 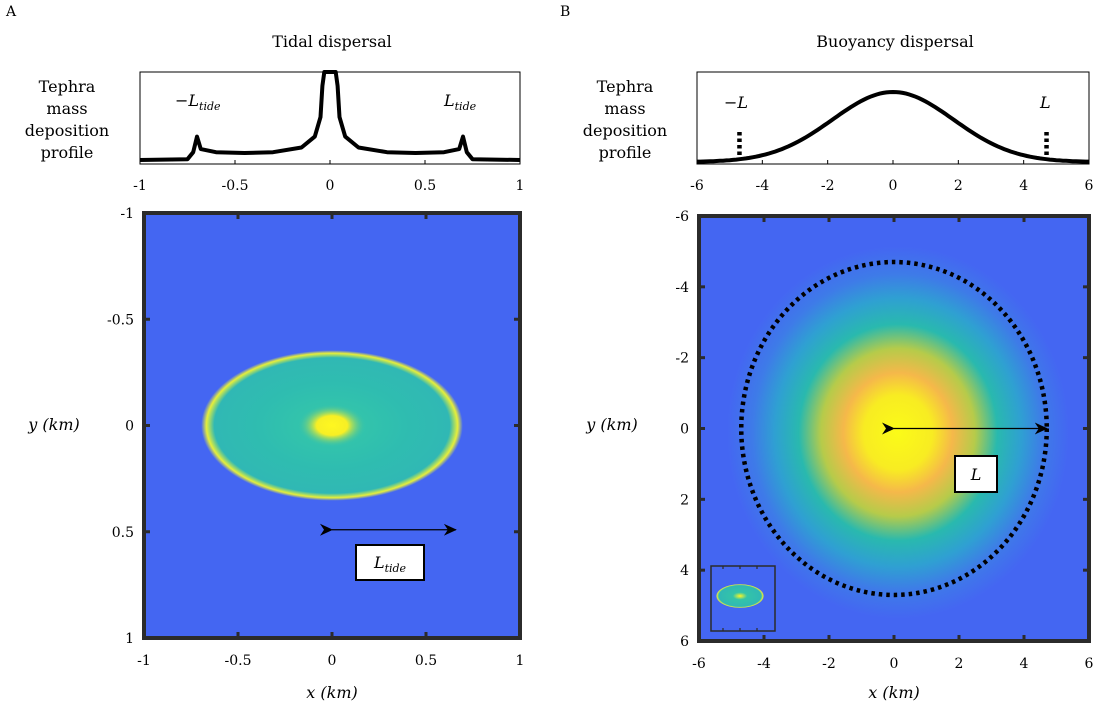 I want to click on profile-b-frame, so click(x=893, y=118).